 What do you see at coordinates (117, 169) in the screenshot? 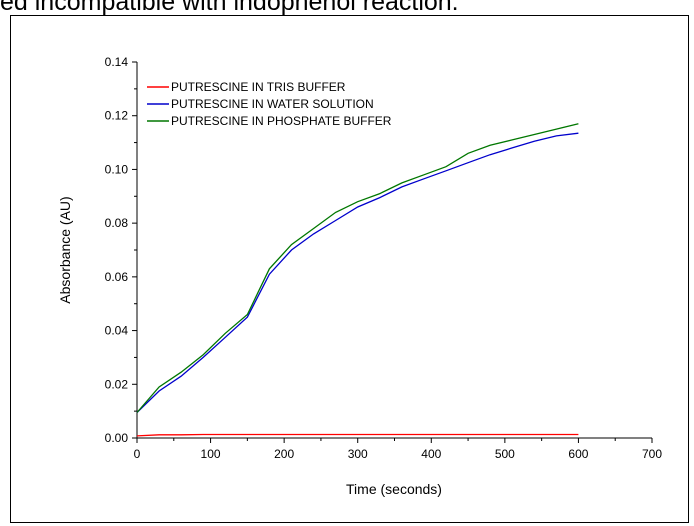
I see `y-tick-label: 0.10` at bounding box center [117, 169].